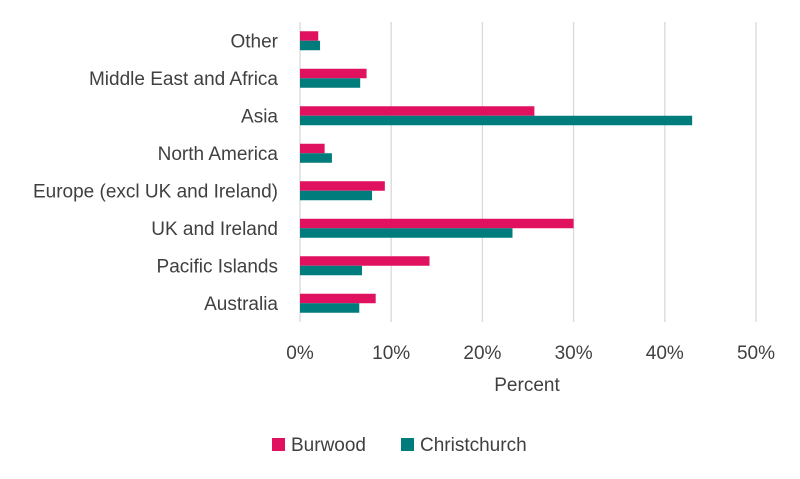 This screenshot has width=800, height=479. I want to click on legend: Burwood Christchurch, so click(399, 445).